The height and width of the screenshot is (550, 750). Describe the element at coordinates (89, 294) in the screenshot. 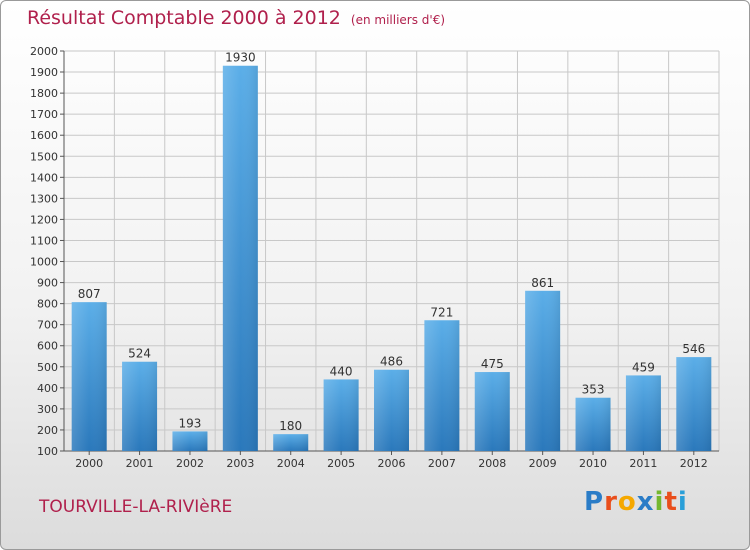

I see `data-label: 807` at that location.